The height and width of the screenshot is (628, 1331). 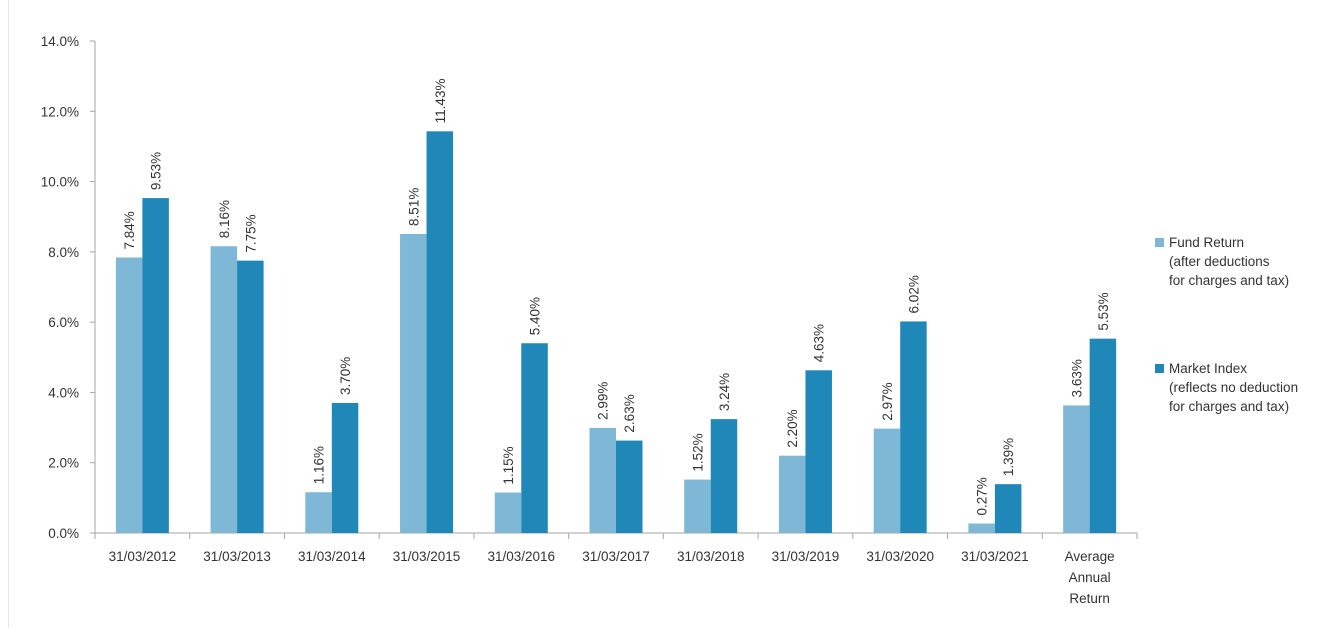 I want to click on y-tick-label: 0.0%, so click(x=63, y=533).